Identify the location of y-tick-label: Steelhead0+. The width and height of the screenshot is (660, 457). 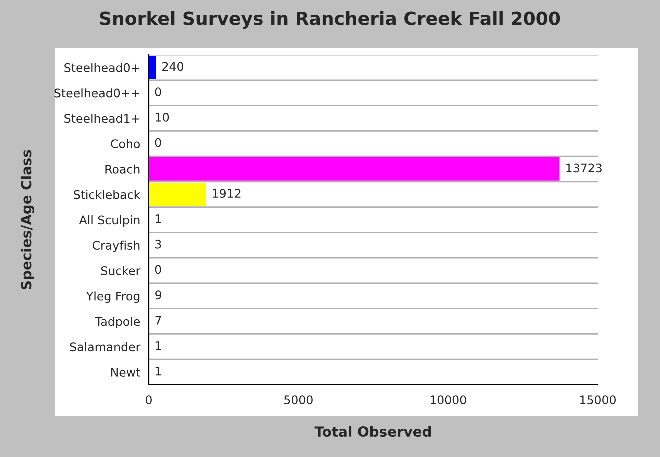
(102, 67).